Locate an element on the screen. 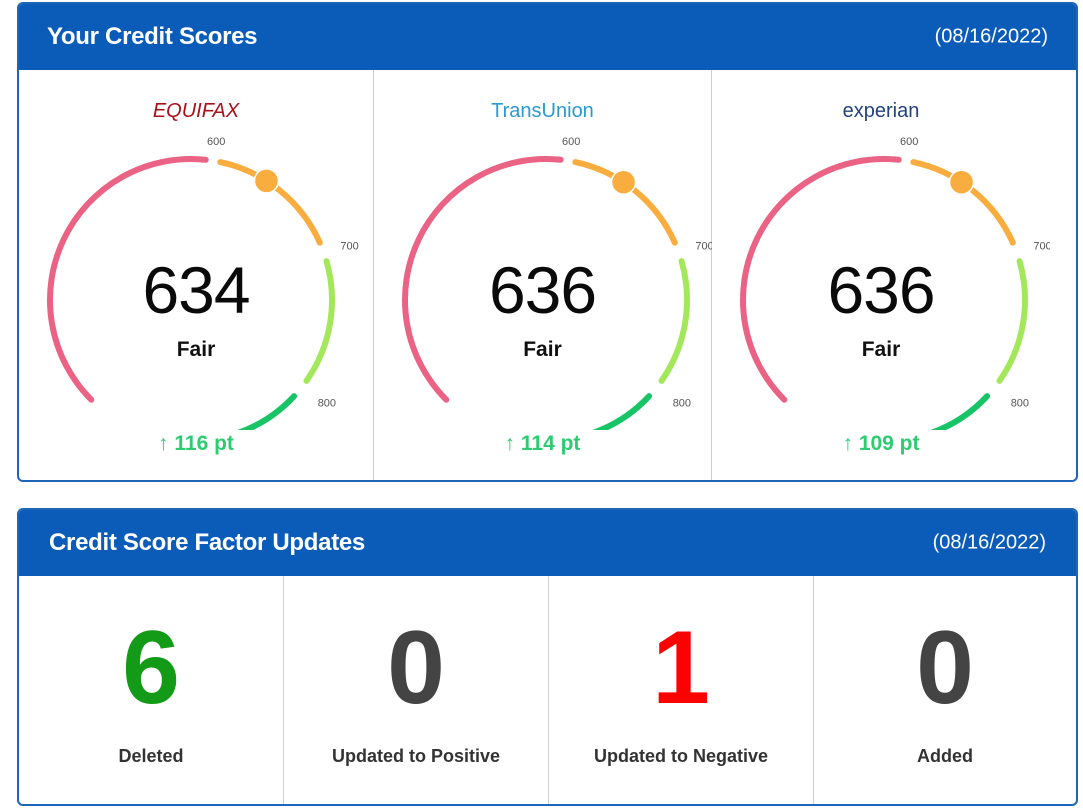 This screenshot has height=810, width=1083. score-change-value: 116 pt is located at coordinates (204, 443).